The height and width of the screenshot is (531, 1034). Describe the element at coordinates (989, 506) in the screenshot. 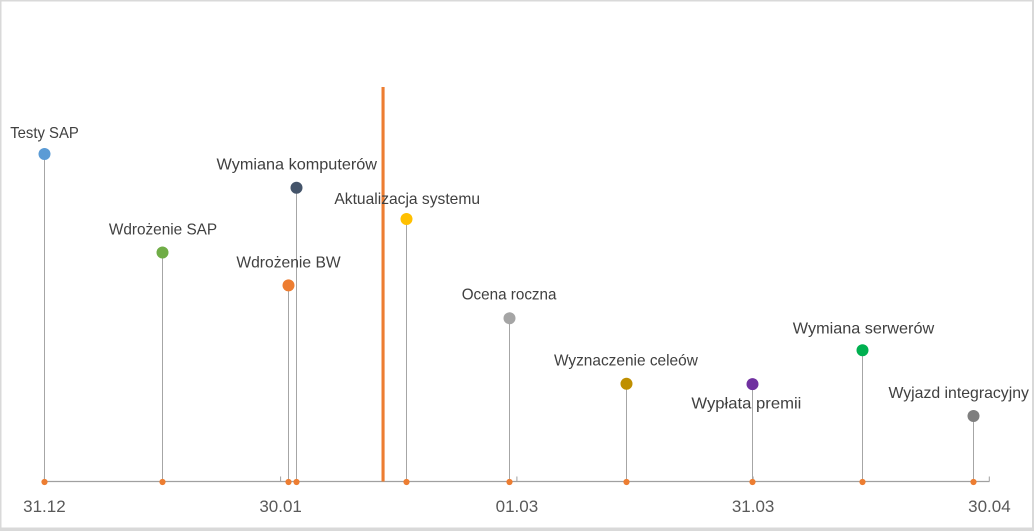

I see `svg-text: 30.04` at that location.